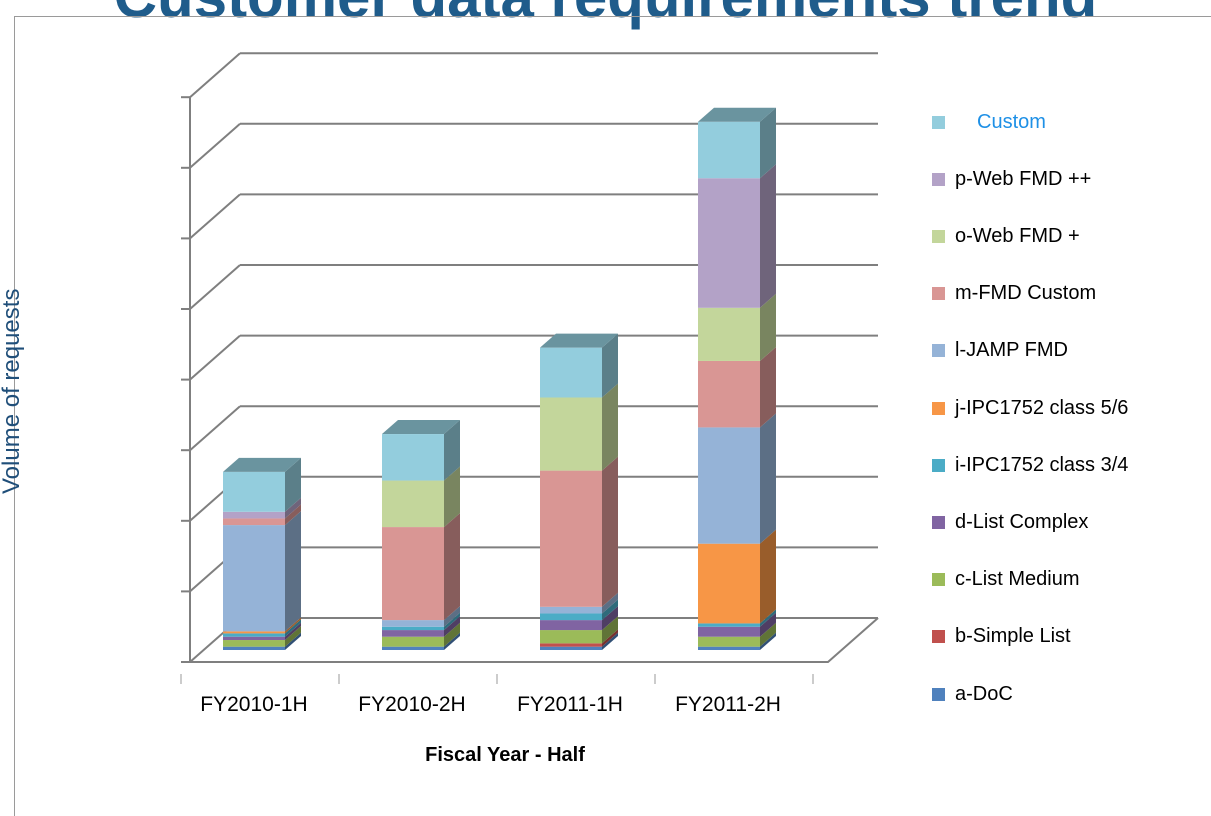 Image resolution: width=1211 pixels, height=816 pixels. Describe the element at coordinates (605, 16) in the screenshot. I see `chart-title: Customer data requirements trend` at that location.